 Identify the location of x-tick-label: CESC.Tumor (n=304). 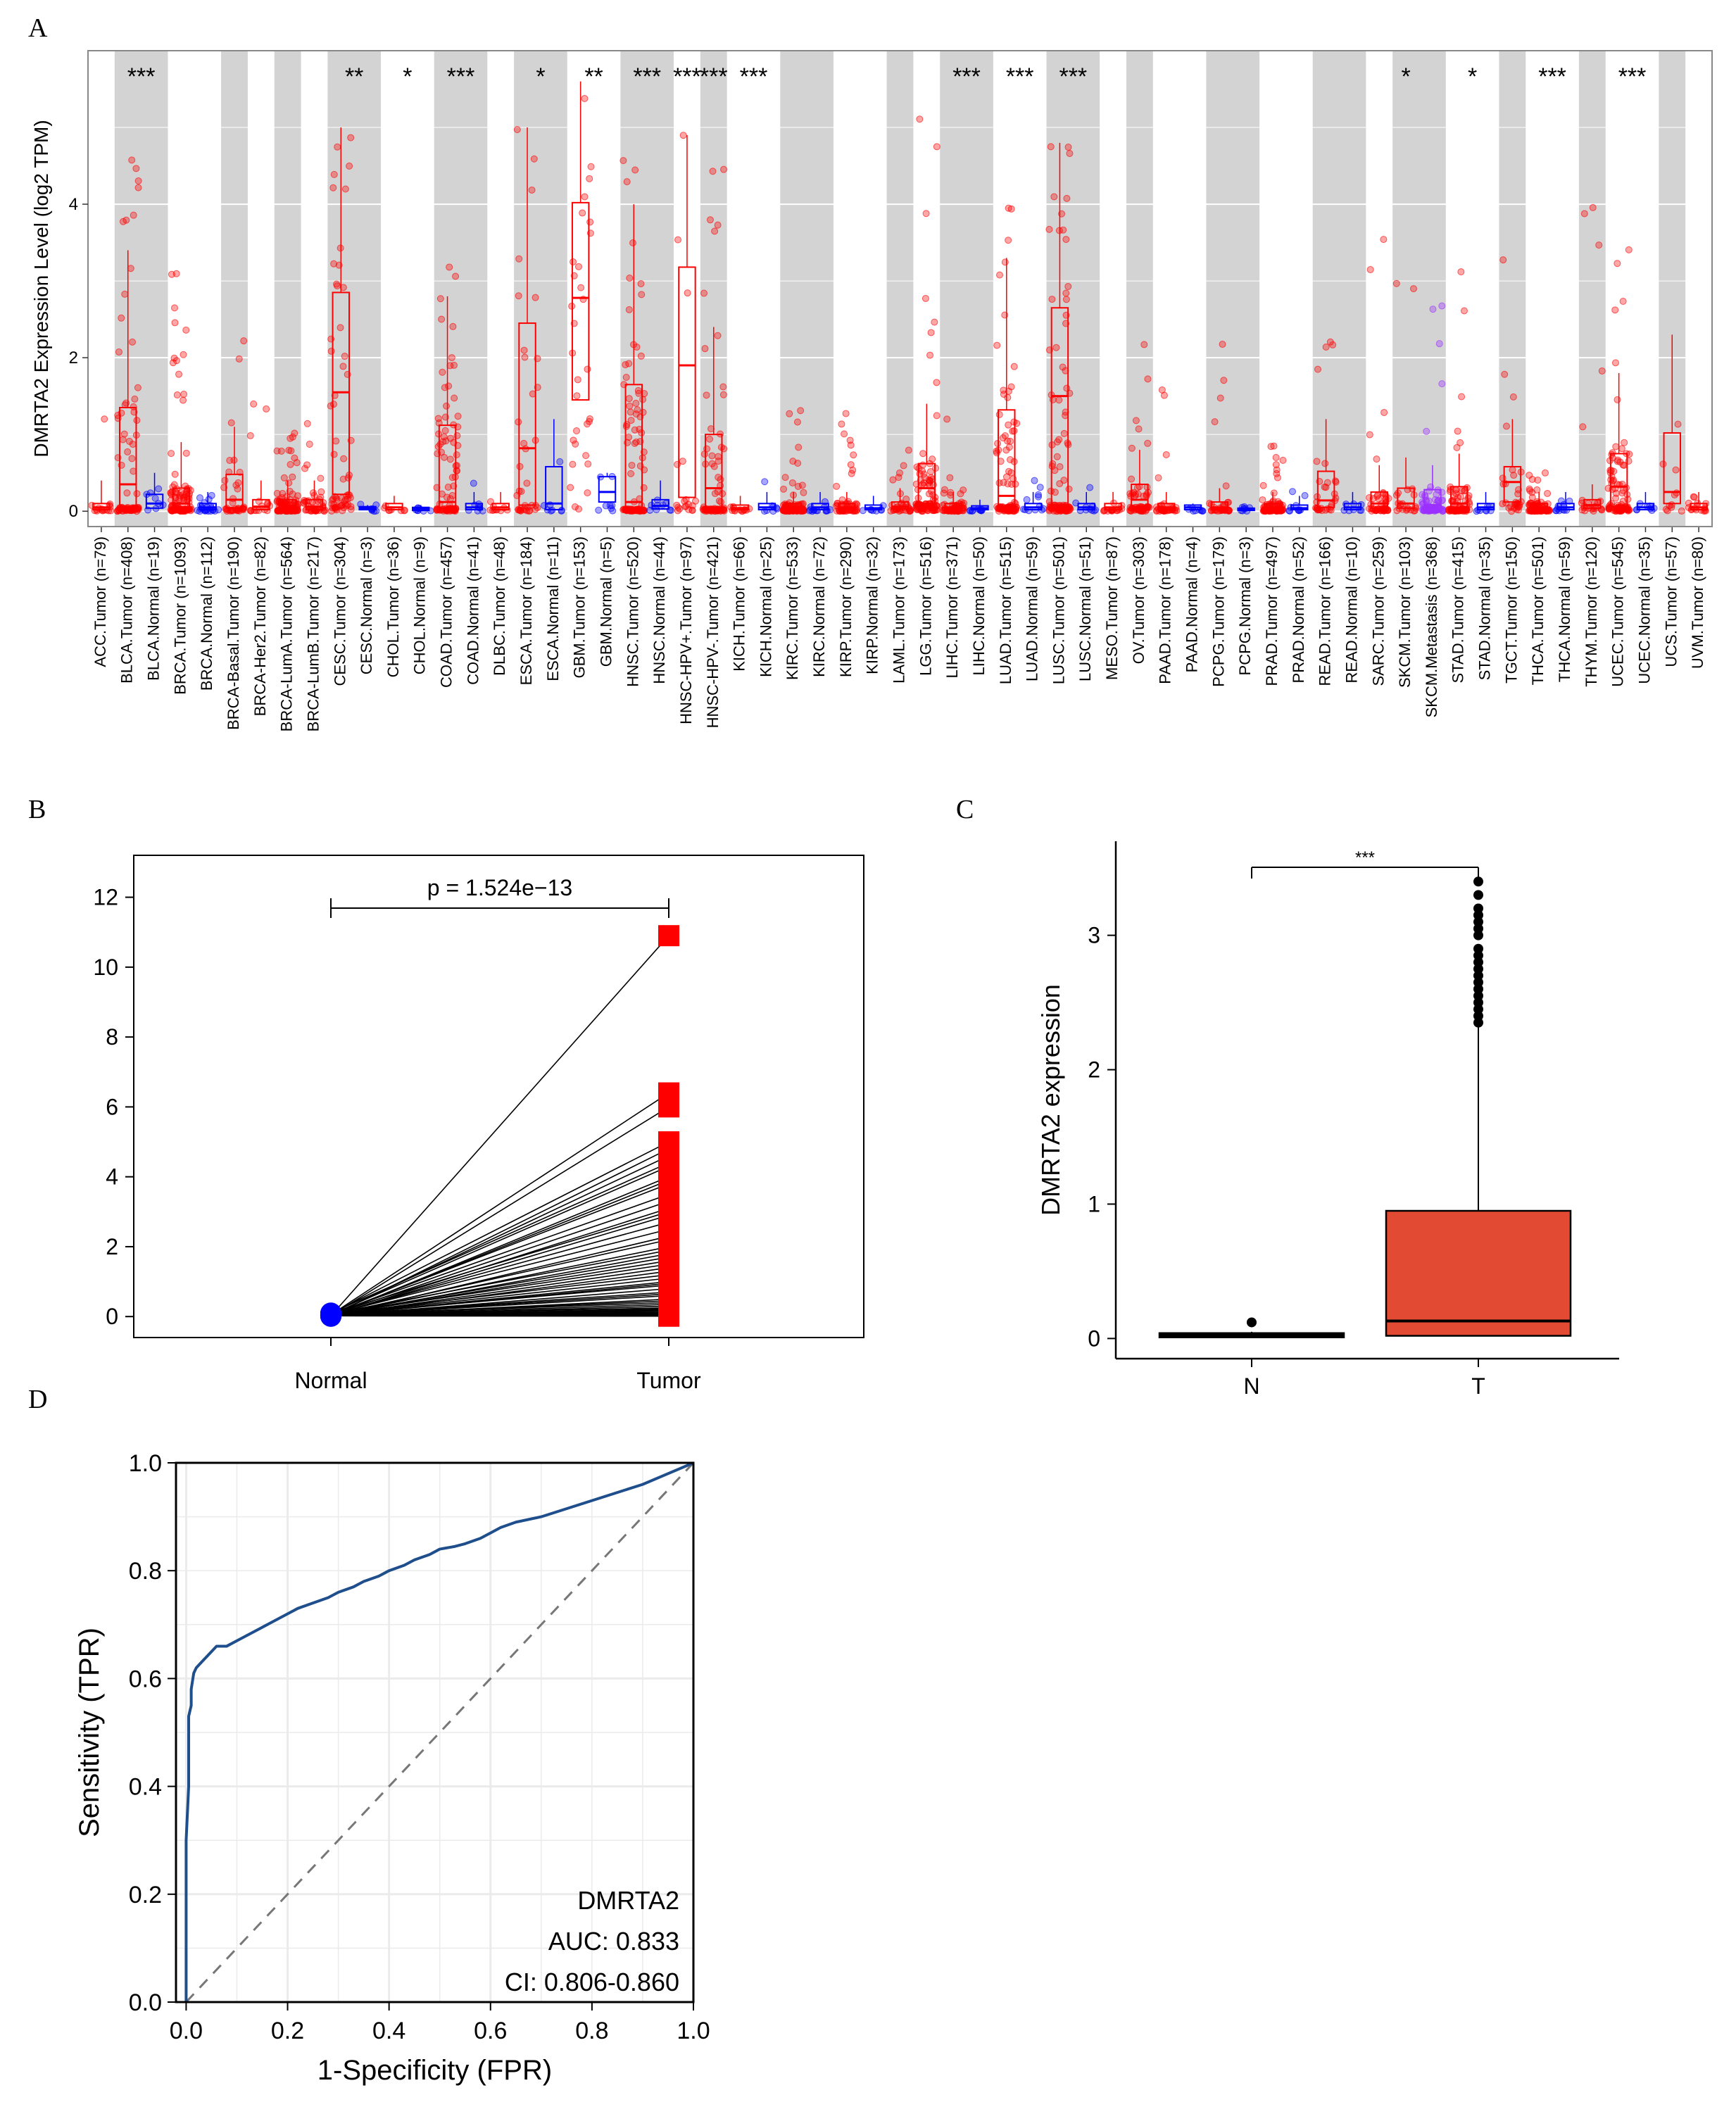
(339, 611).